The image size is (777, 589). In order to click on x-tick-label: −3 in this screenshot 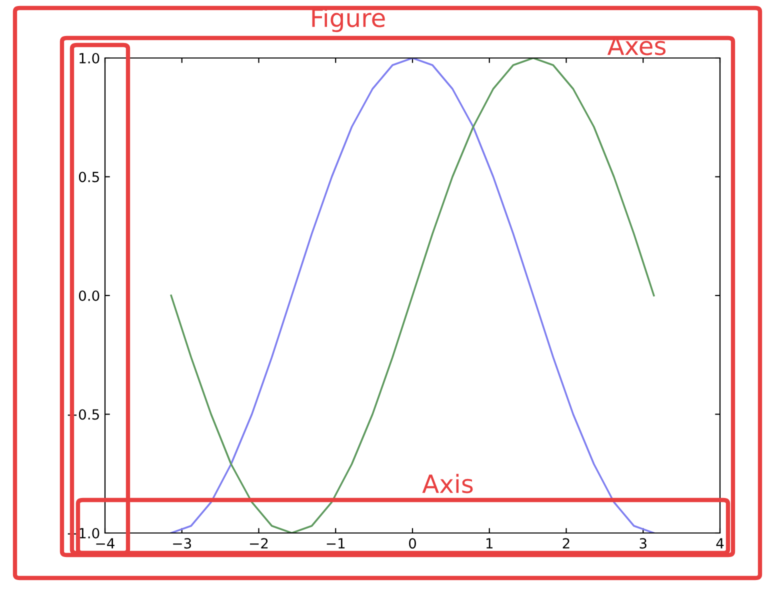, I will do `click(182, 543)`.